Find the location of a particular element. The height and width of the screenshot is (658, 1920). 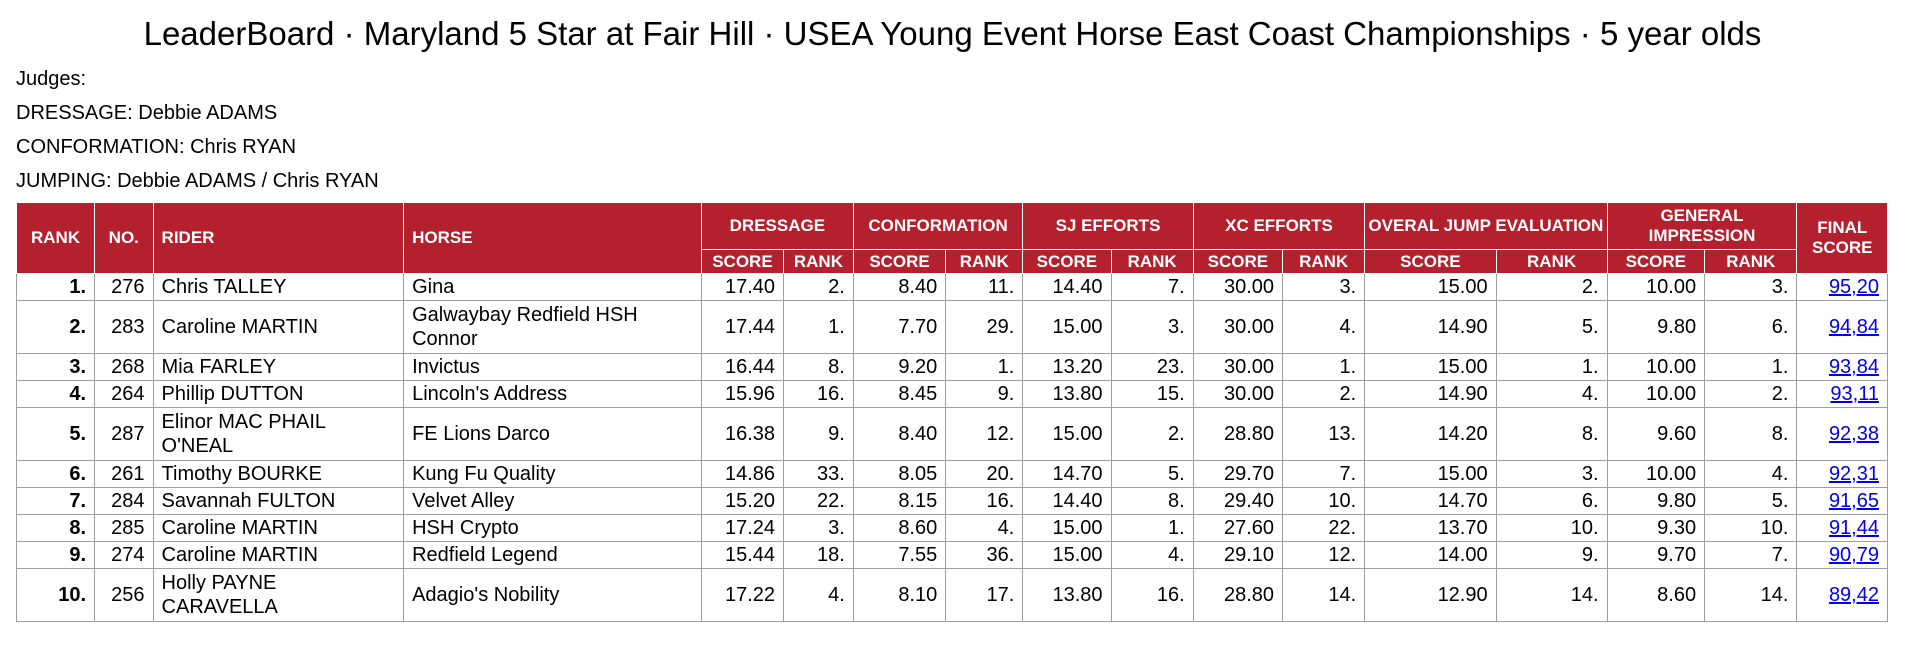

cell-xc-rank: 22. is located at coordinates (1324, 528).